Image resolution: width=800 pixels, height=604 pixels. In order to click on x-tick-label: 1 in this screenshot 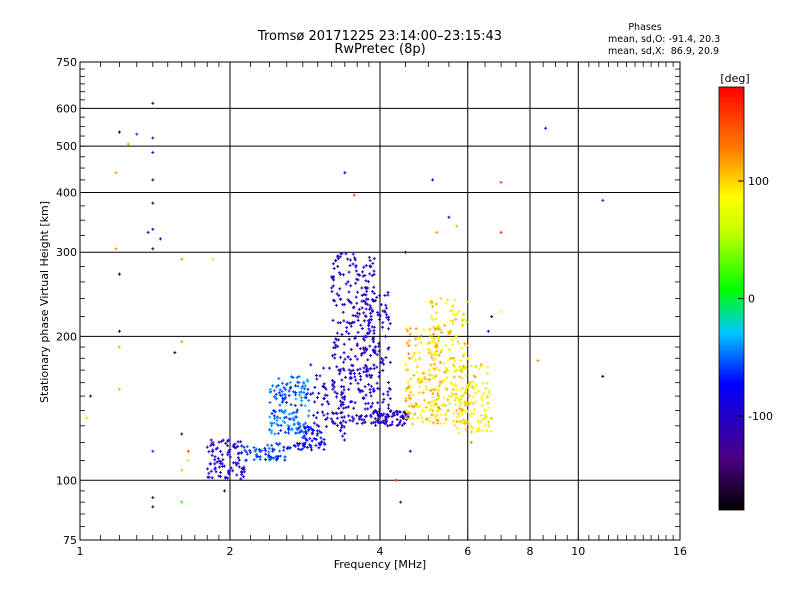, I will do `click(80, 551)`.